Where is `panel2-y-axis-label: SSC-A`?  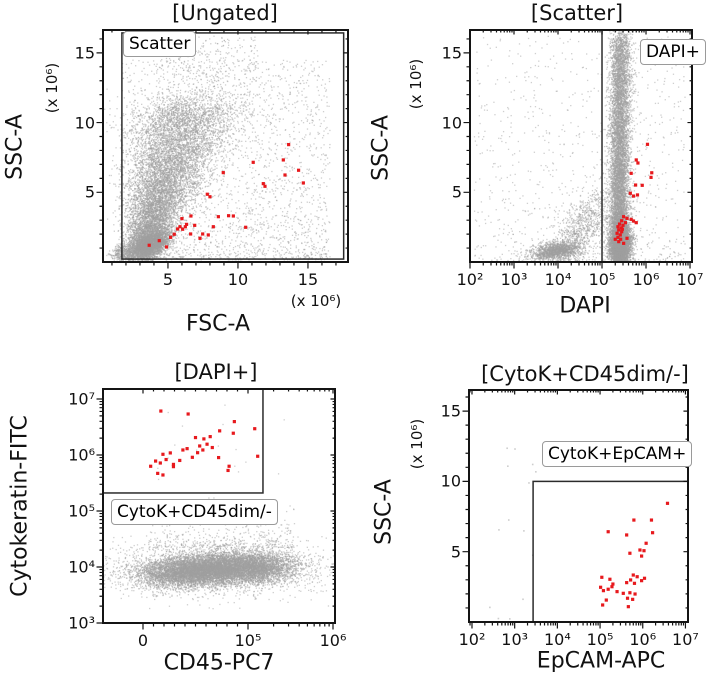
panel2-y-axis-label: SSC-A is located at coordinates (381, 148).